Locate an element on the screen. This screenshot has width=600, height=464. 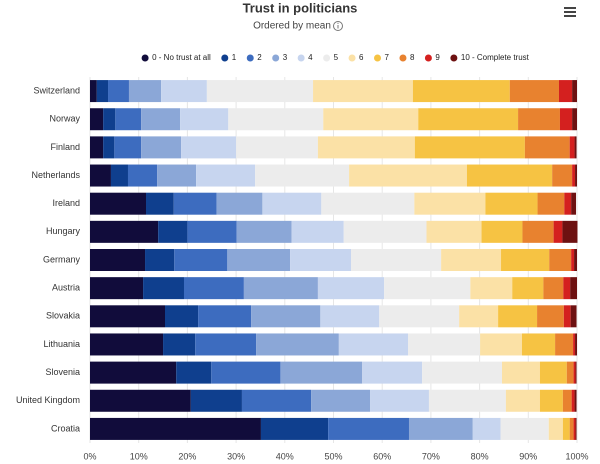
info-icon is located at coordinates (338, 26).